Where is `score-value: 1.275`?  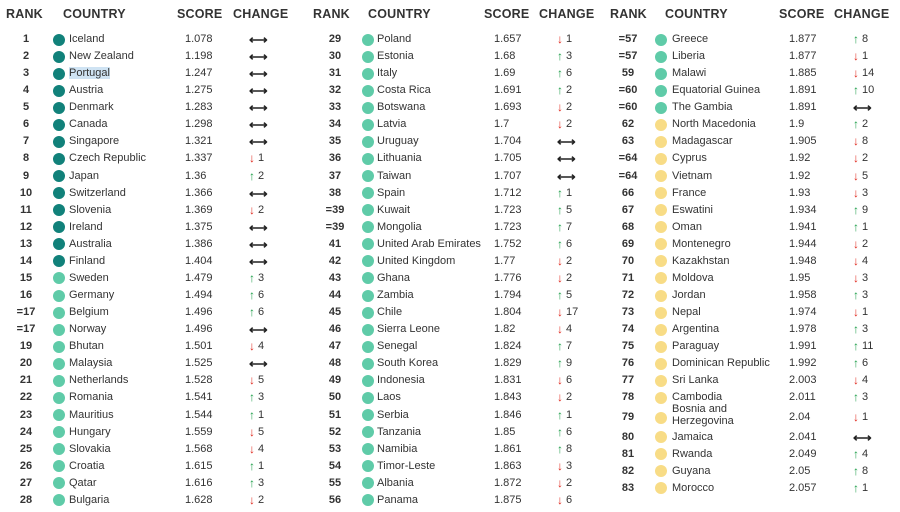
score-value: 1.275 is located at coordinates (199, 90).